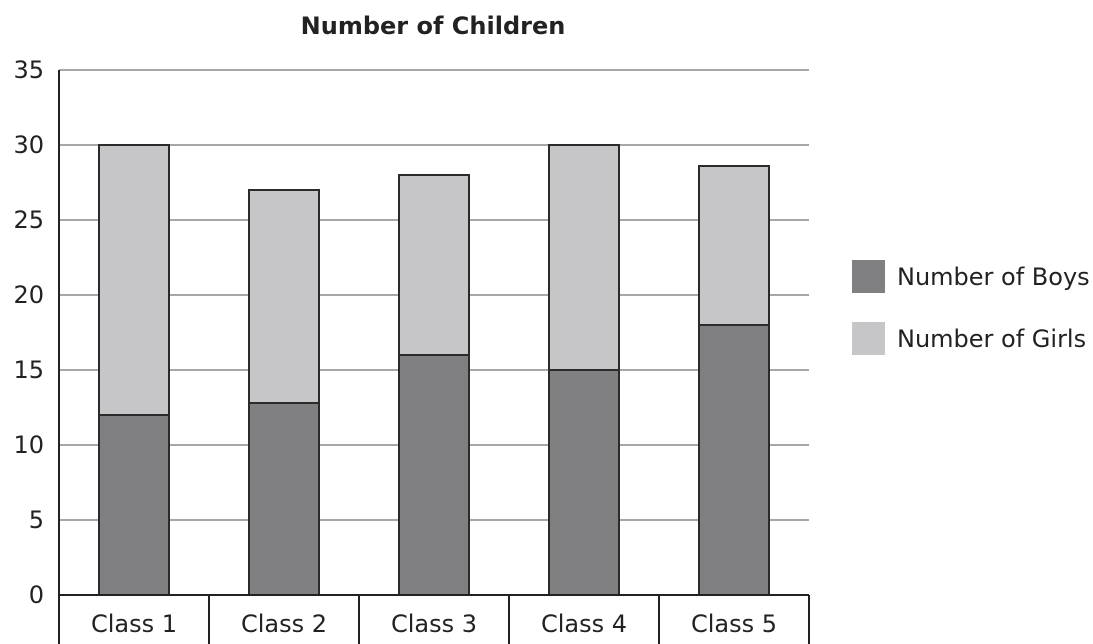 This screenshot has width=1093, height=644. What do you see at coordinates (584, 624) in the screenshot?
I see `x-category-label: Class 4` at bounding box center [584, 624].